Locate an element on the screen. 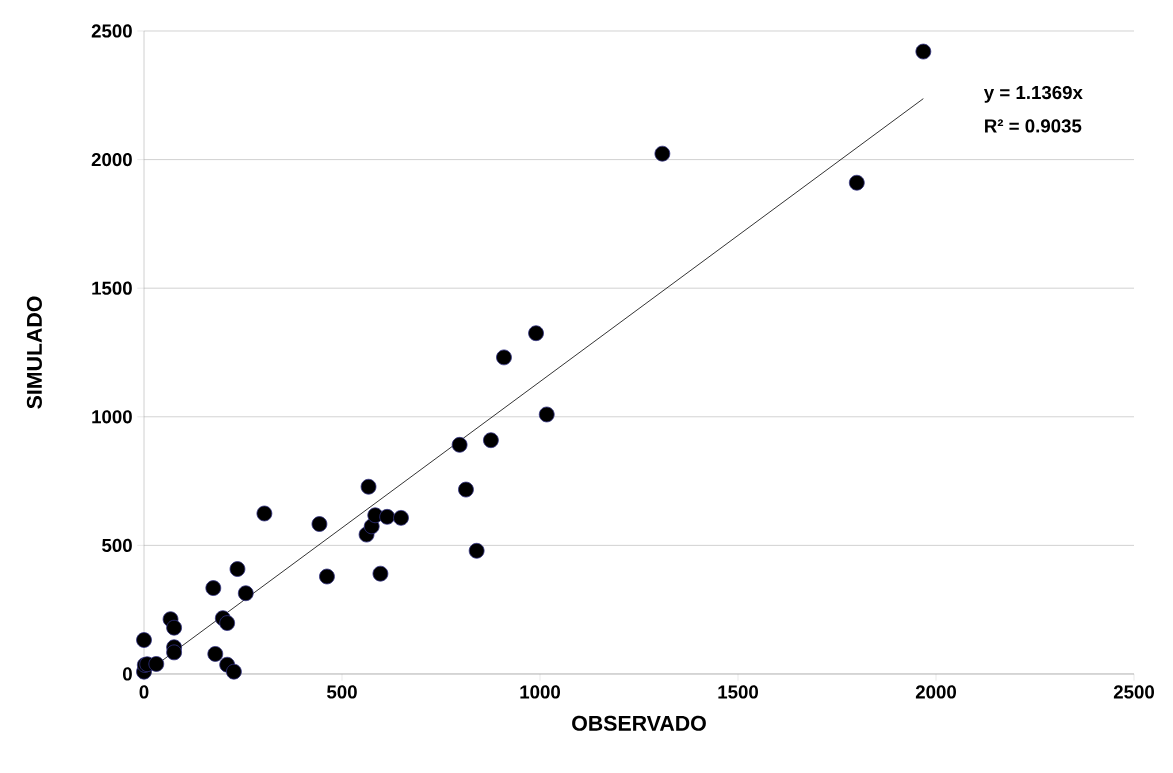  x-tick-label: 2500 is located at coordinates (1133, 692).